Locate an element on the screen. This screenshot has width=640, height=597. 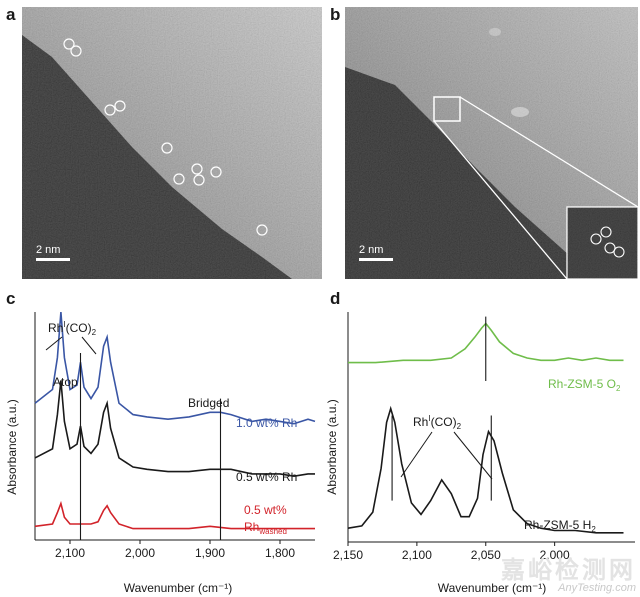
watermark: 嘉峪检测网 AnyTesting.com is located at coordinates (568, 576).